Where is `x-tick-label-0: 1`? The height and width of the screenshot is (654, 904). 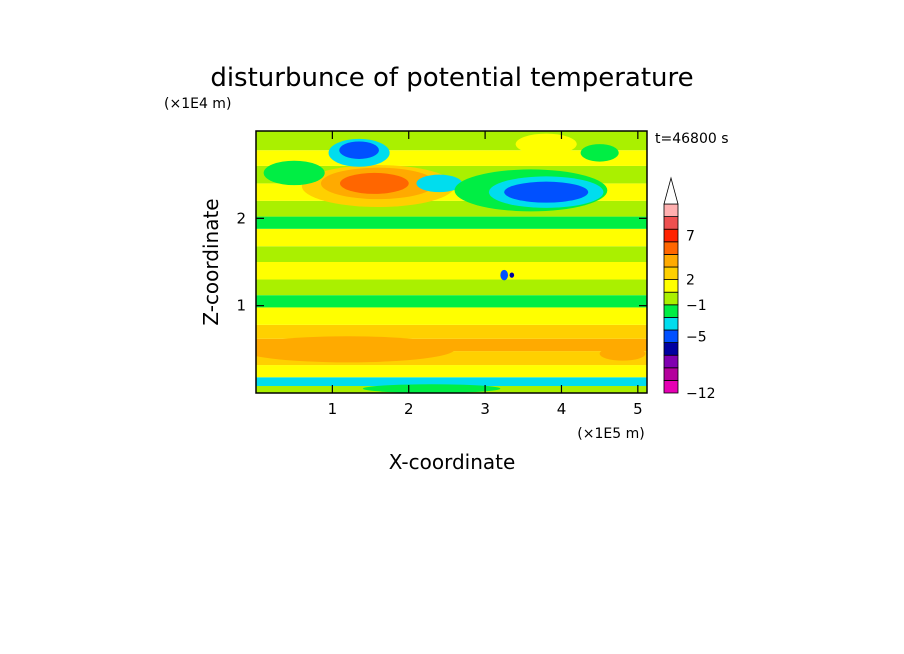
x-tick-label-0: 1 is located at coordinates (333, 409).